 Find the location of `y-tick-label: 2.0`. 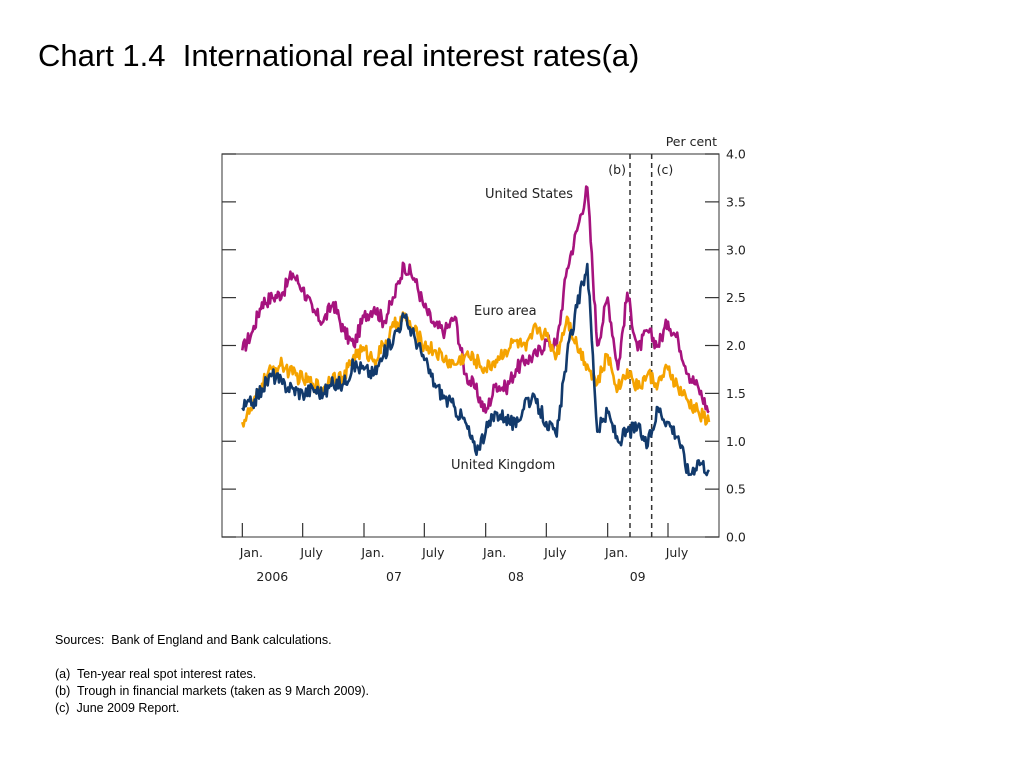

y-tick-label: 2.0 is located at coordinates (736, 345).